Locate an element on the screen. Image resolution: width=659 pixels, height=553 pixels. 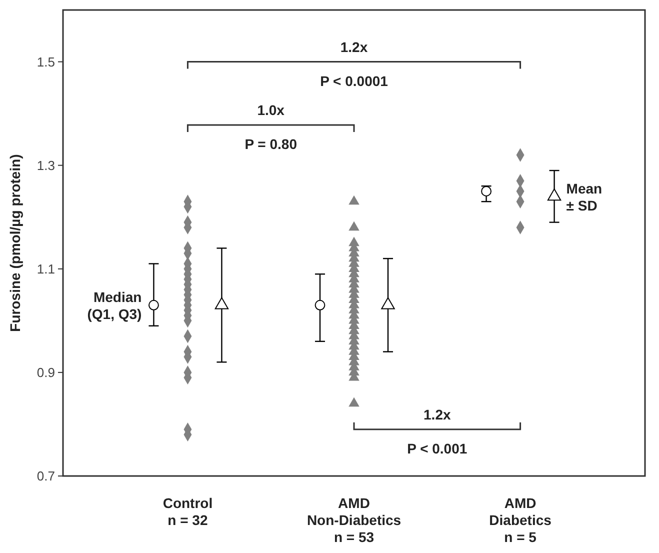
annotation: P < 0.0001 is located at coordinates (354, 80).